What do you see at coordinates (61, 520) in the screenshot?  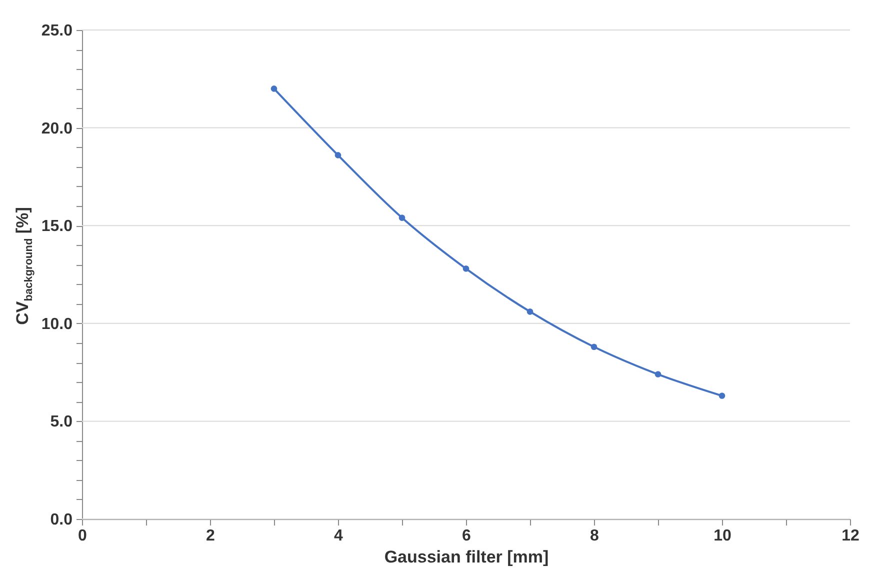 I see `y-tick-label: 0.0` at bounding box center [61, 520].